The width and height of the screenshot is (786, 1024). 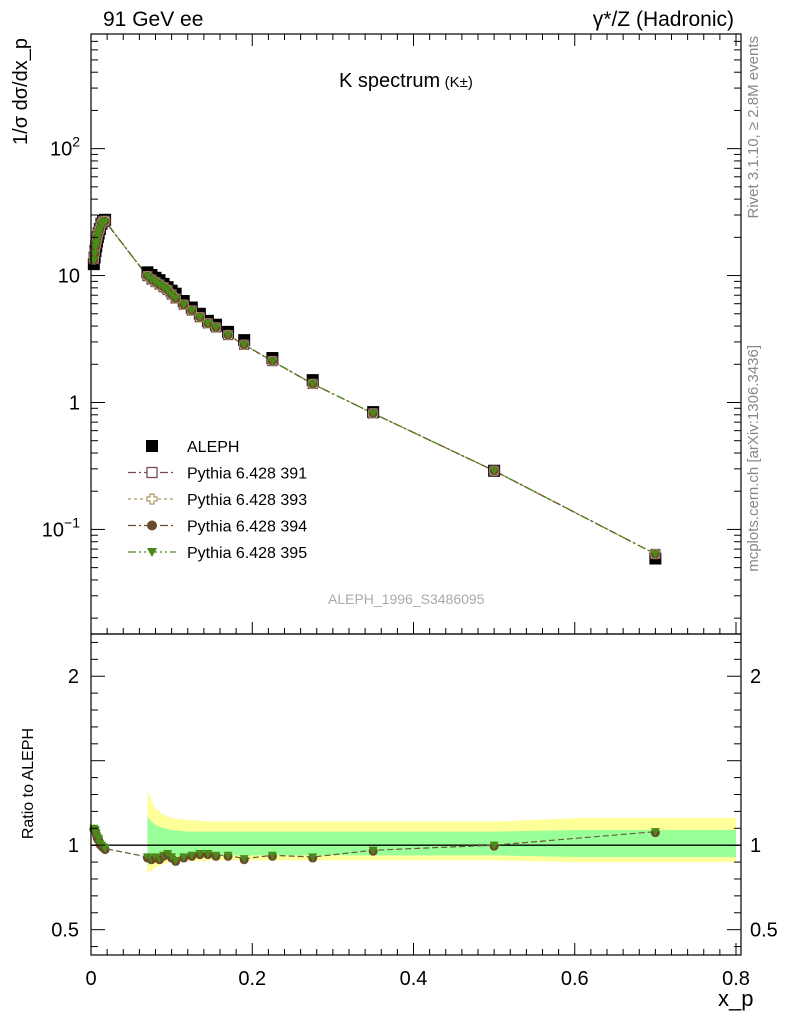 What do you see at coordinates (247, 474) in the screenshot?
I see `legend-label-1: Pythia 6.428 391` at bounding box center [247, 474].